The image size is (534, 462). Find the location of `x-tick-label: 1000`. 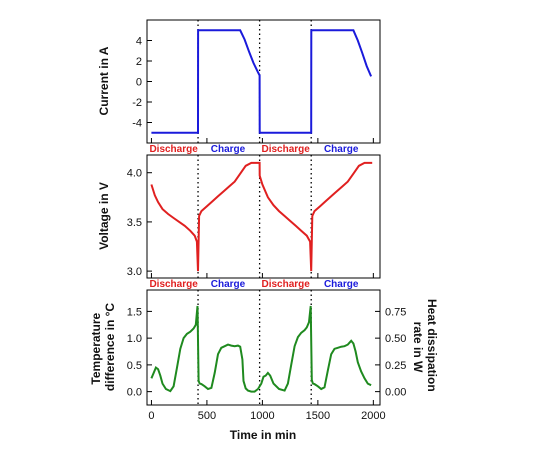

x-tick-label: 1000 is located at coordinates (262, 416).